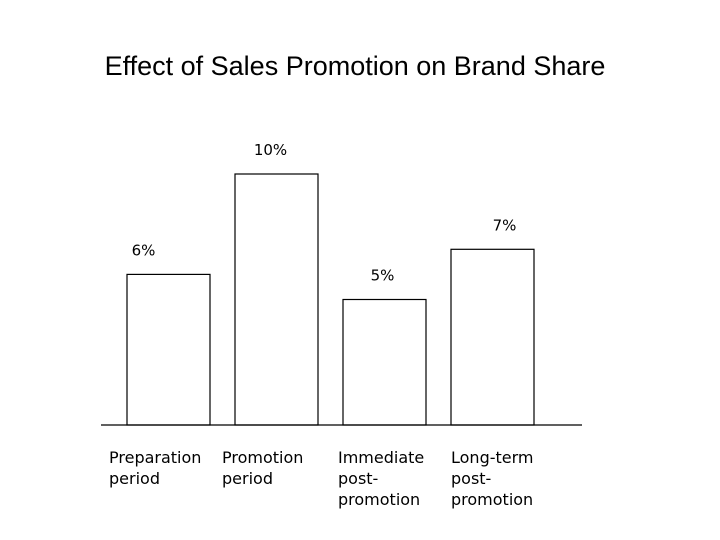  I want to click on data-label: 6%, so click(144, 250).